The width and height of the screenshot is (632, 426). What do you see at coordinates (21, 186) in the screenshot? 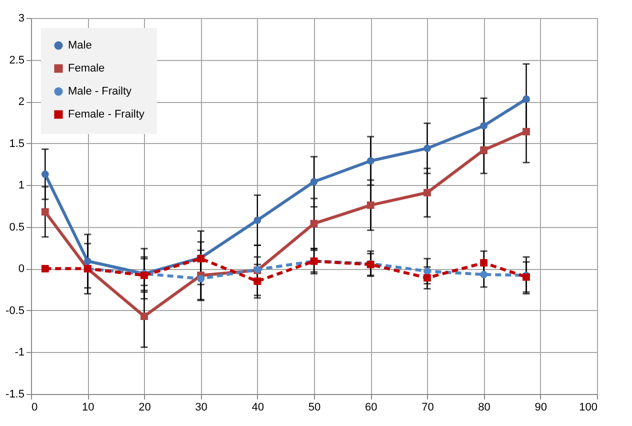
I see `y-tick-label: 1` at bounding box center [21, 186].